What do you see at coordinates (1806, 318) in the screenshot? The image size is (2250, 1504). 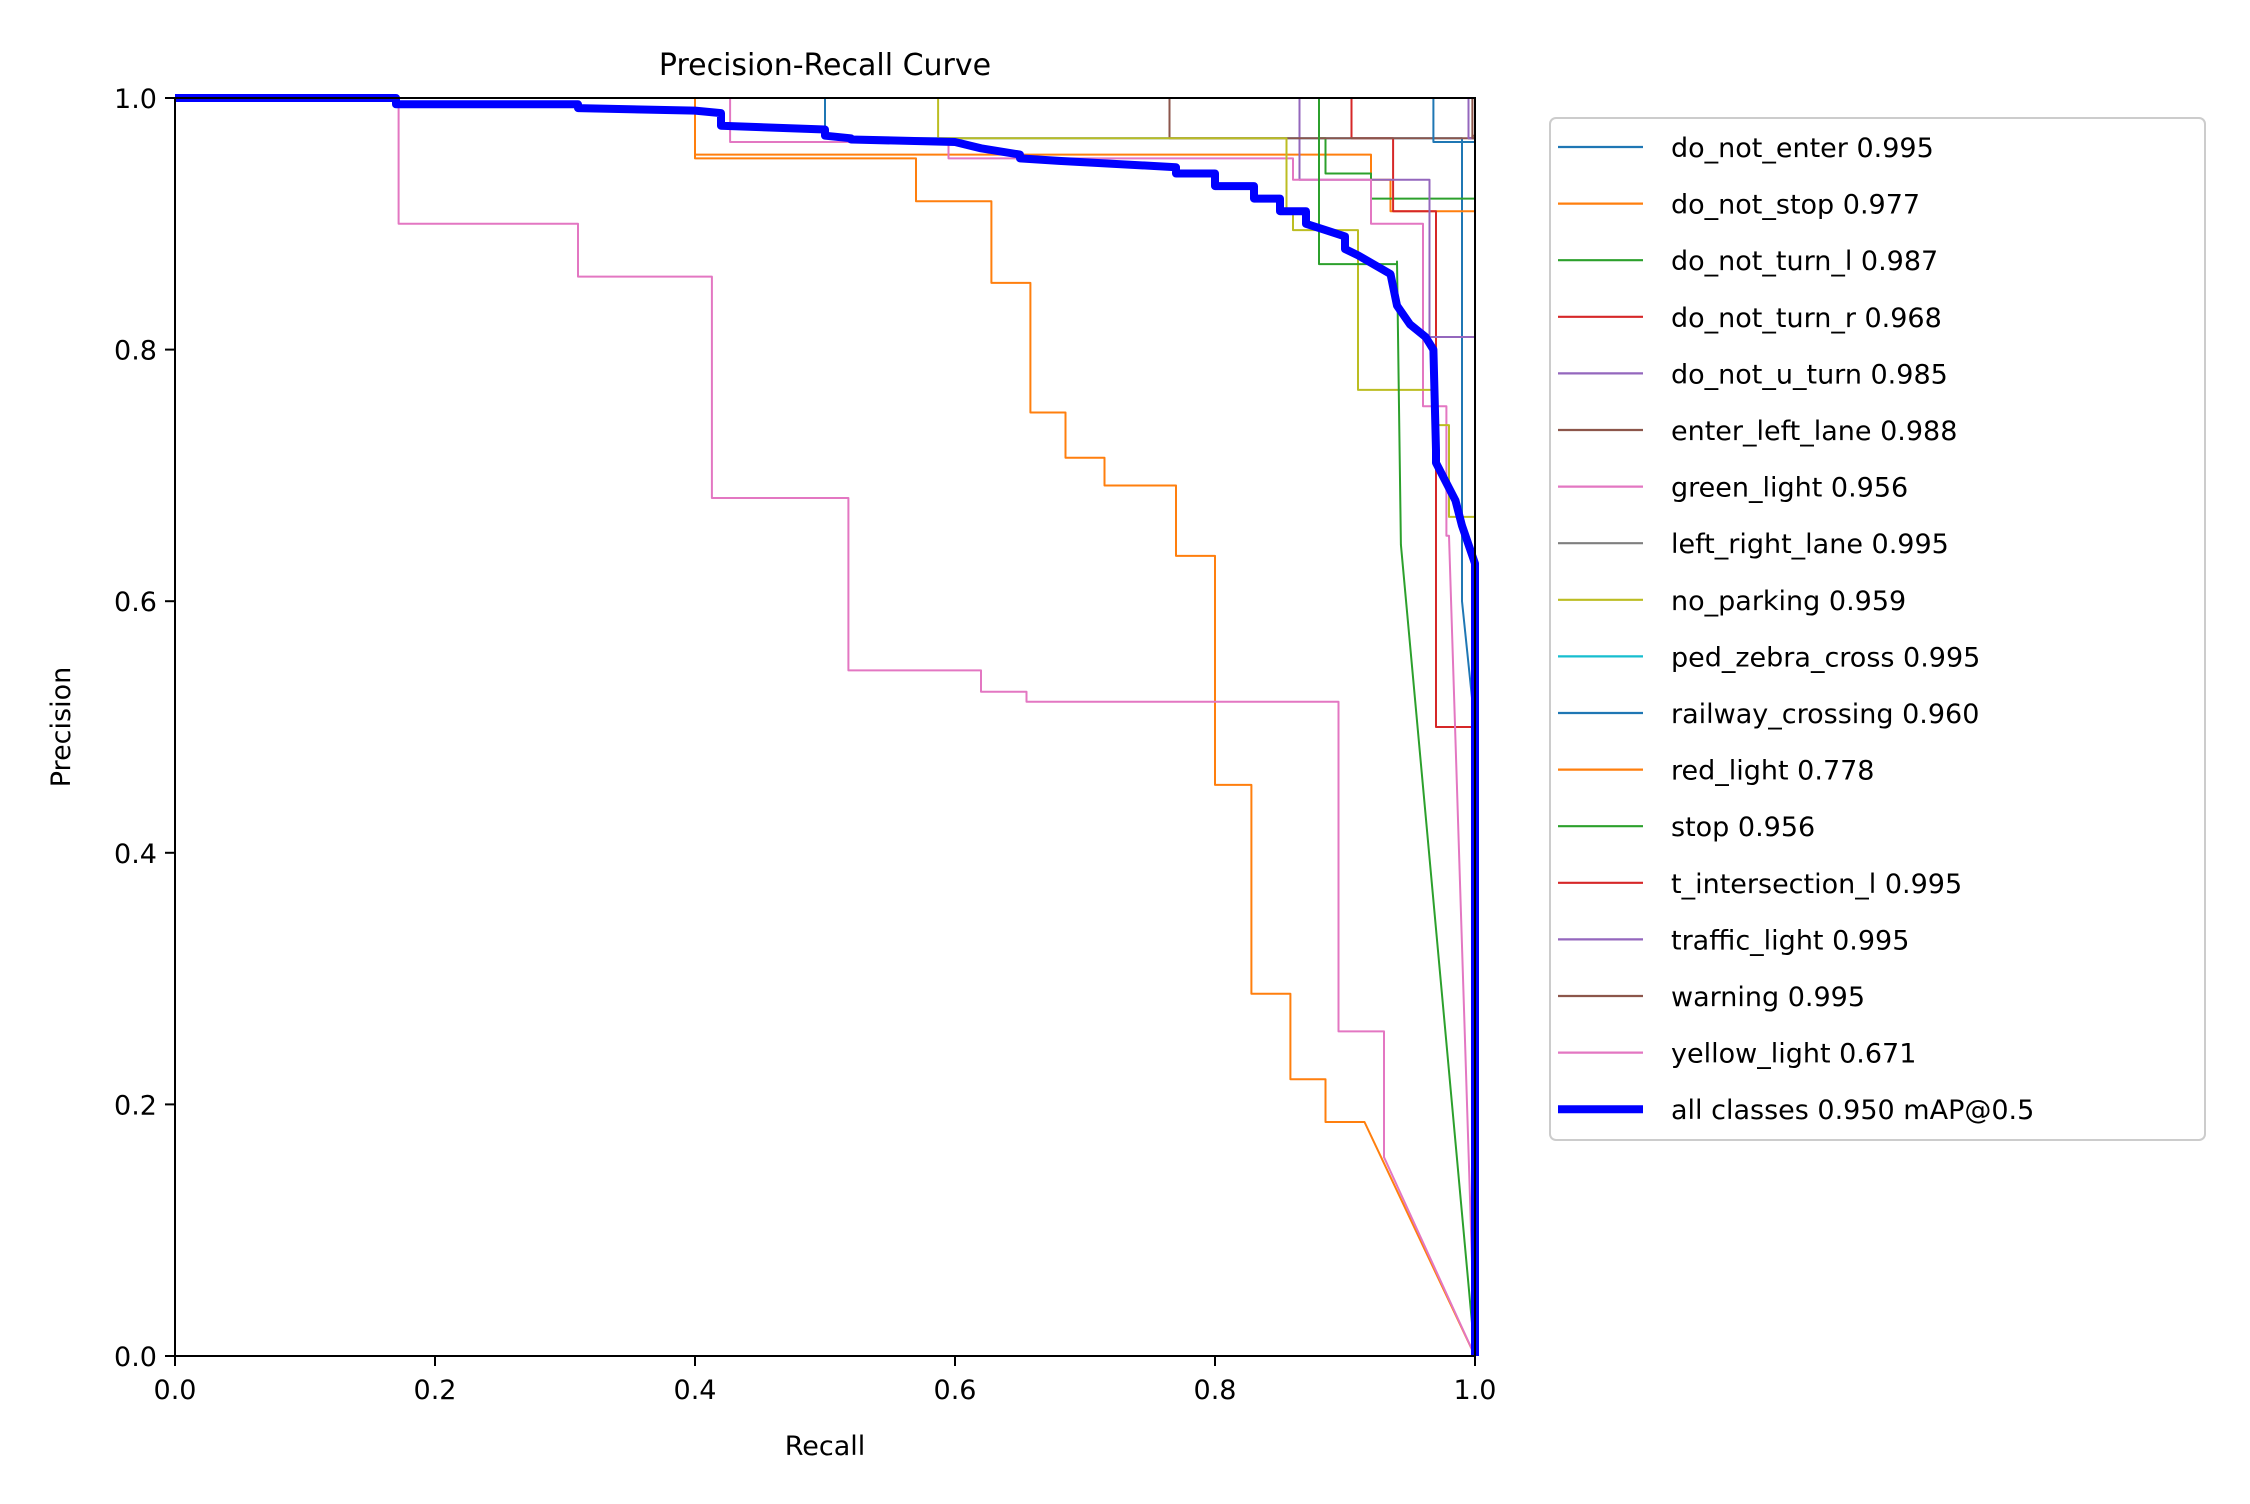 I see `legend-label: do_not_turn_r 0.968` at bounding box center [1806, 318].